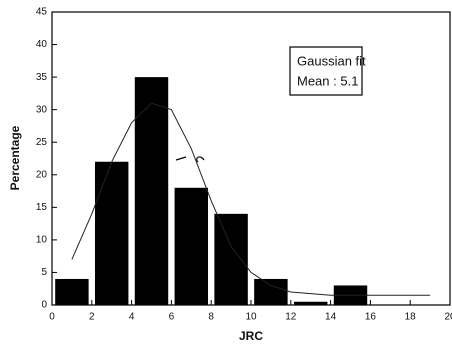 This screenshot has width=452, height=351. What do you see at coordinates (172, 317) in the screenshot?
I see `x-tick-label: 6` at bounding box center [172, 317].